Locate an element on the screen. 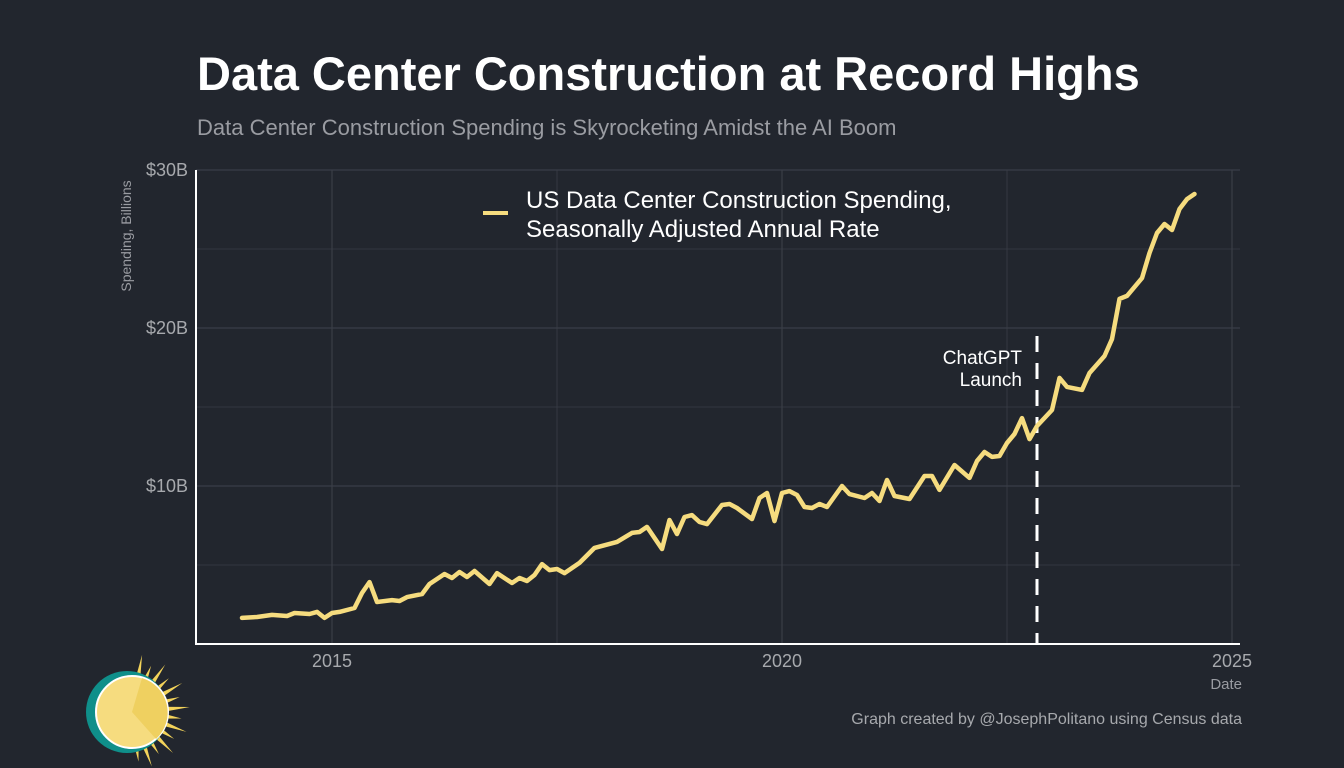 This screenshot has height=768, width=1344. y-tick-label: $10B is located at coordinates (167, 486).